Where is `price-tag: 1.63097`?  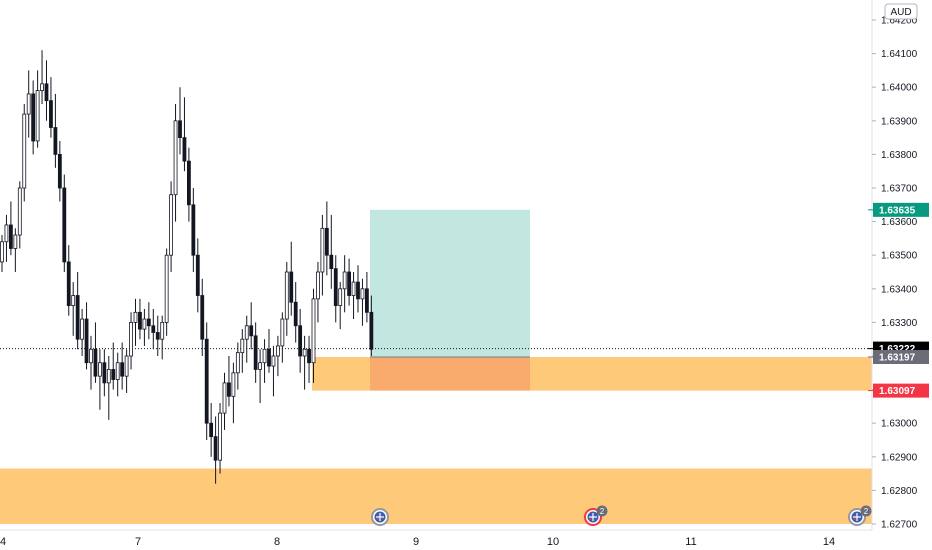
price-tag: 1.63097 is located at coordinates (898, 390).